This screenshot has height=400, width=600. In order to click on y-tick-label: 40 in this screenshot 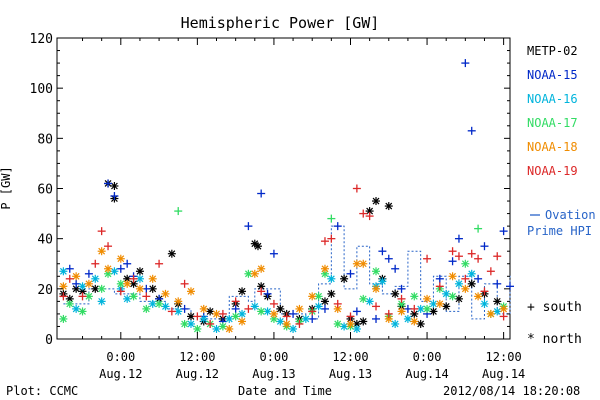, I will do `click(45, 240)`.